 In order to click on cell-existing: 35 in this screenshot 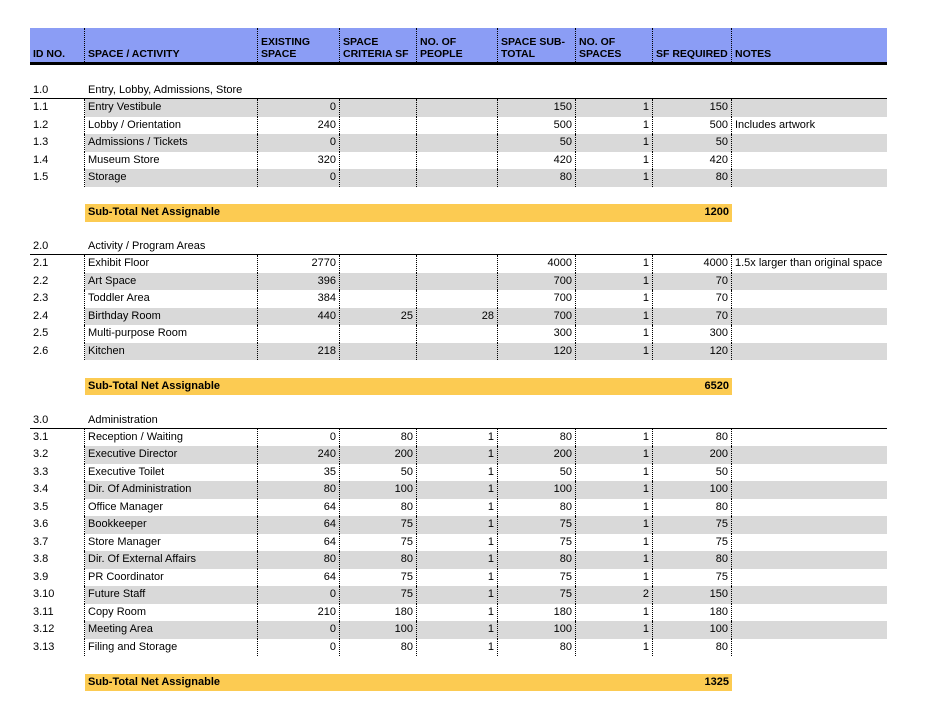, I will do `click(299, 472)`.